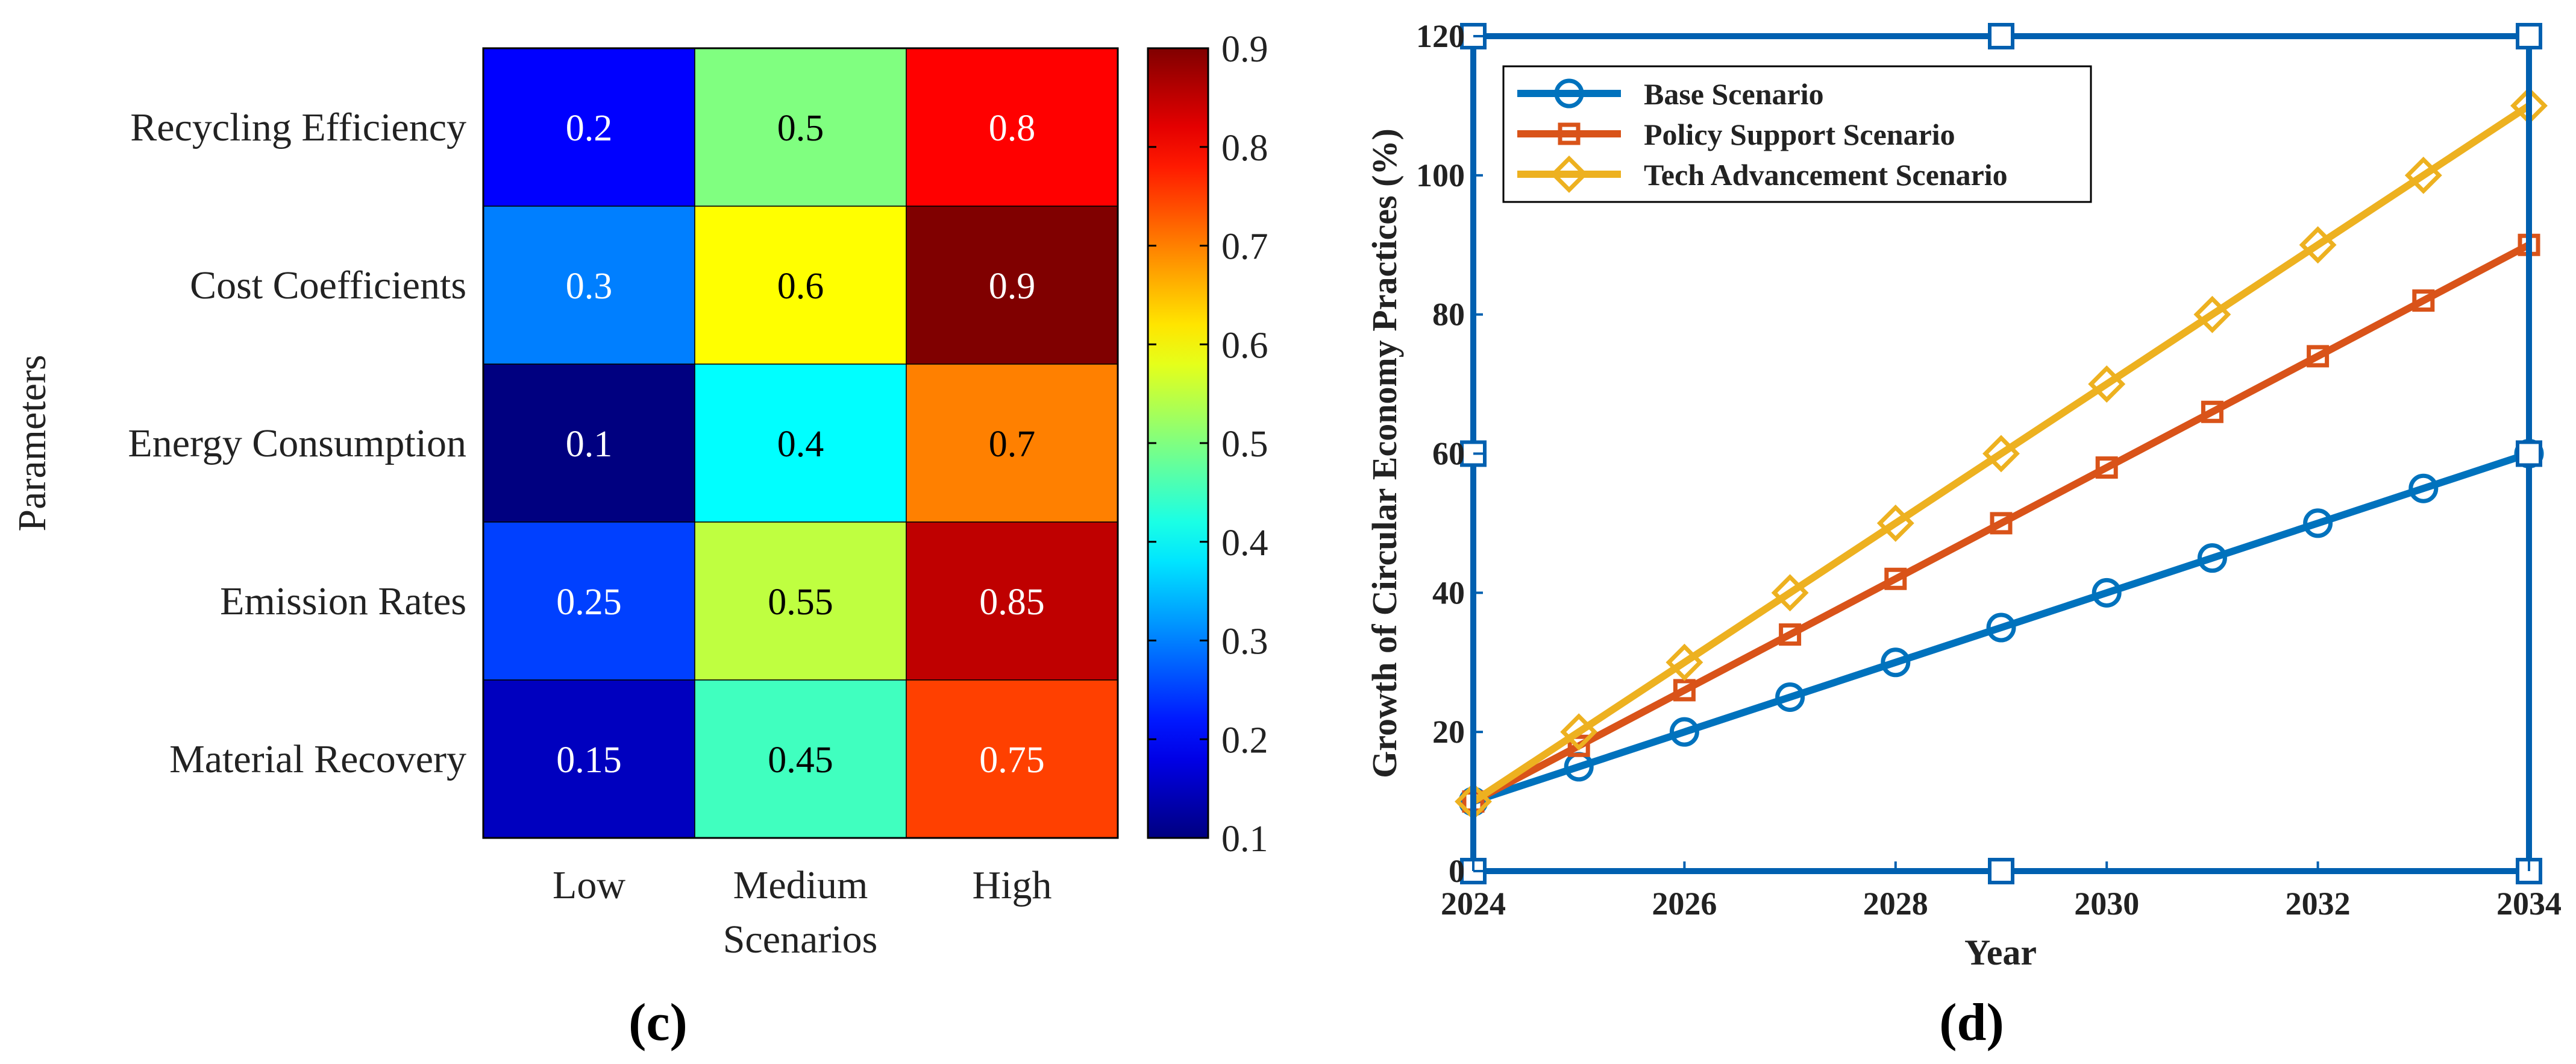 The height and width of the screenshot is (1064, 2576). What do you see at coordinates (1178, 443) in the screenshot?
I see `colorbar` at bounding box center [1178, 443].